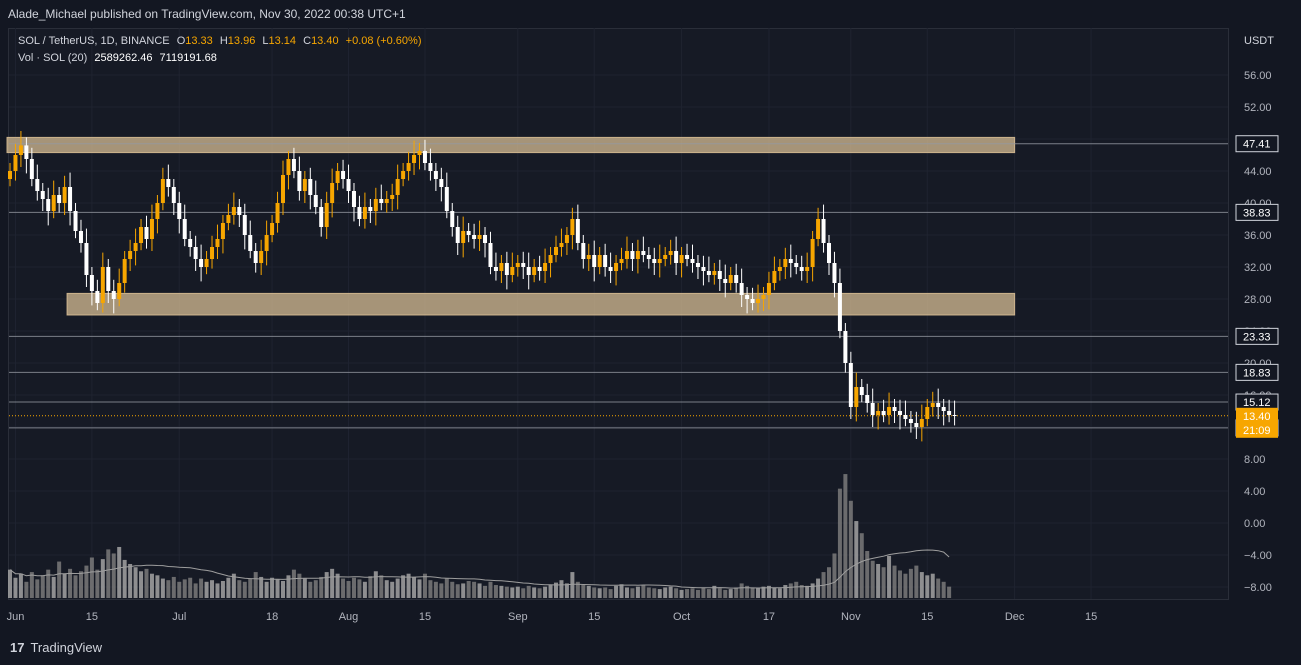 This screenshot has height=665, width=1301. I want to click on volume-title: Vol · SOL (20), so click(53, 58).